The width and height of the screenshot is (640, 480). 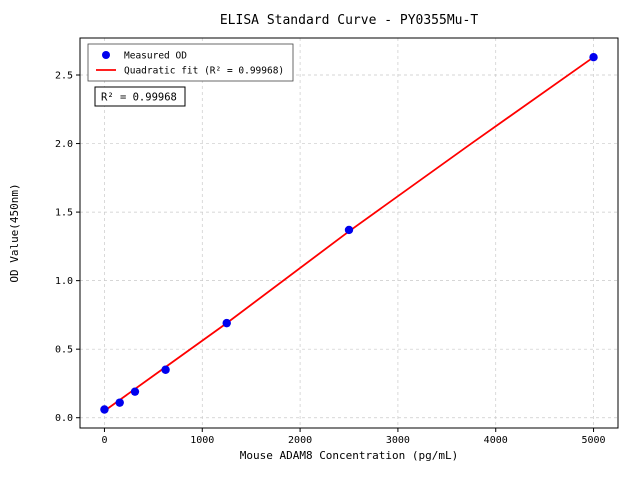 I want to click on y-tick-label: 1.0, so click(x=64, y=281).